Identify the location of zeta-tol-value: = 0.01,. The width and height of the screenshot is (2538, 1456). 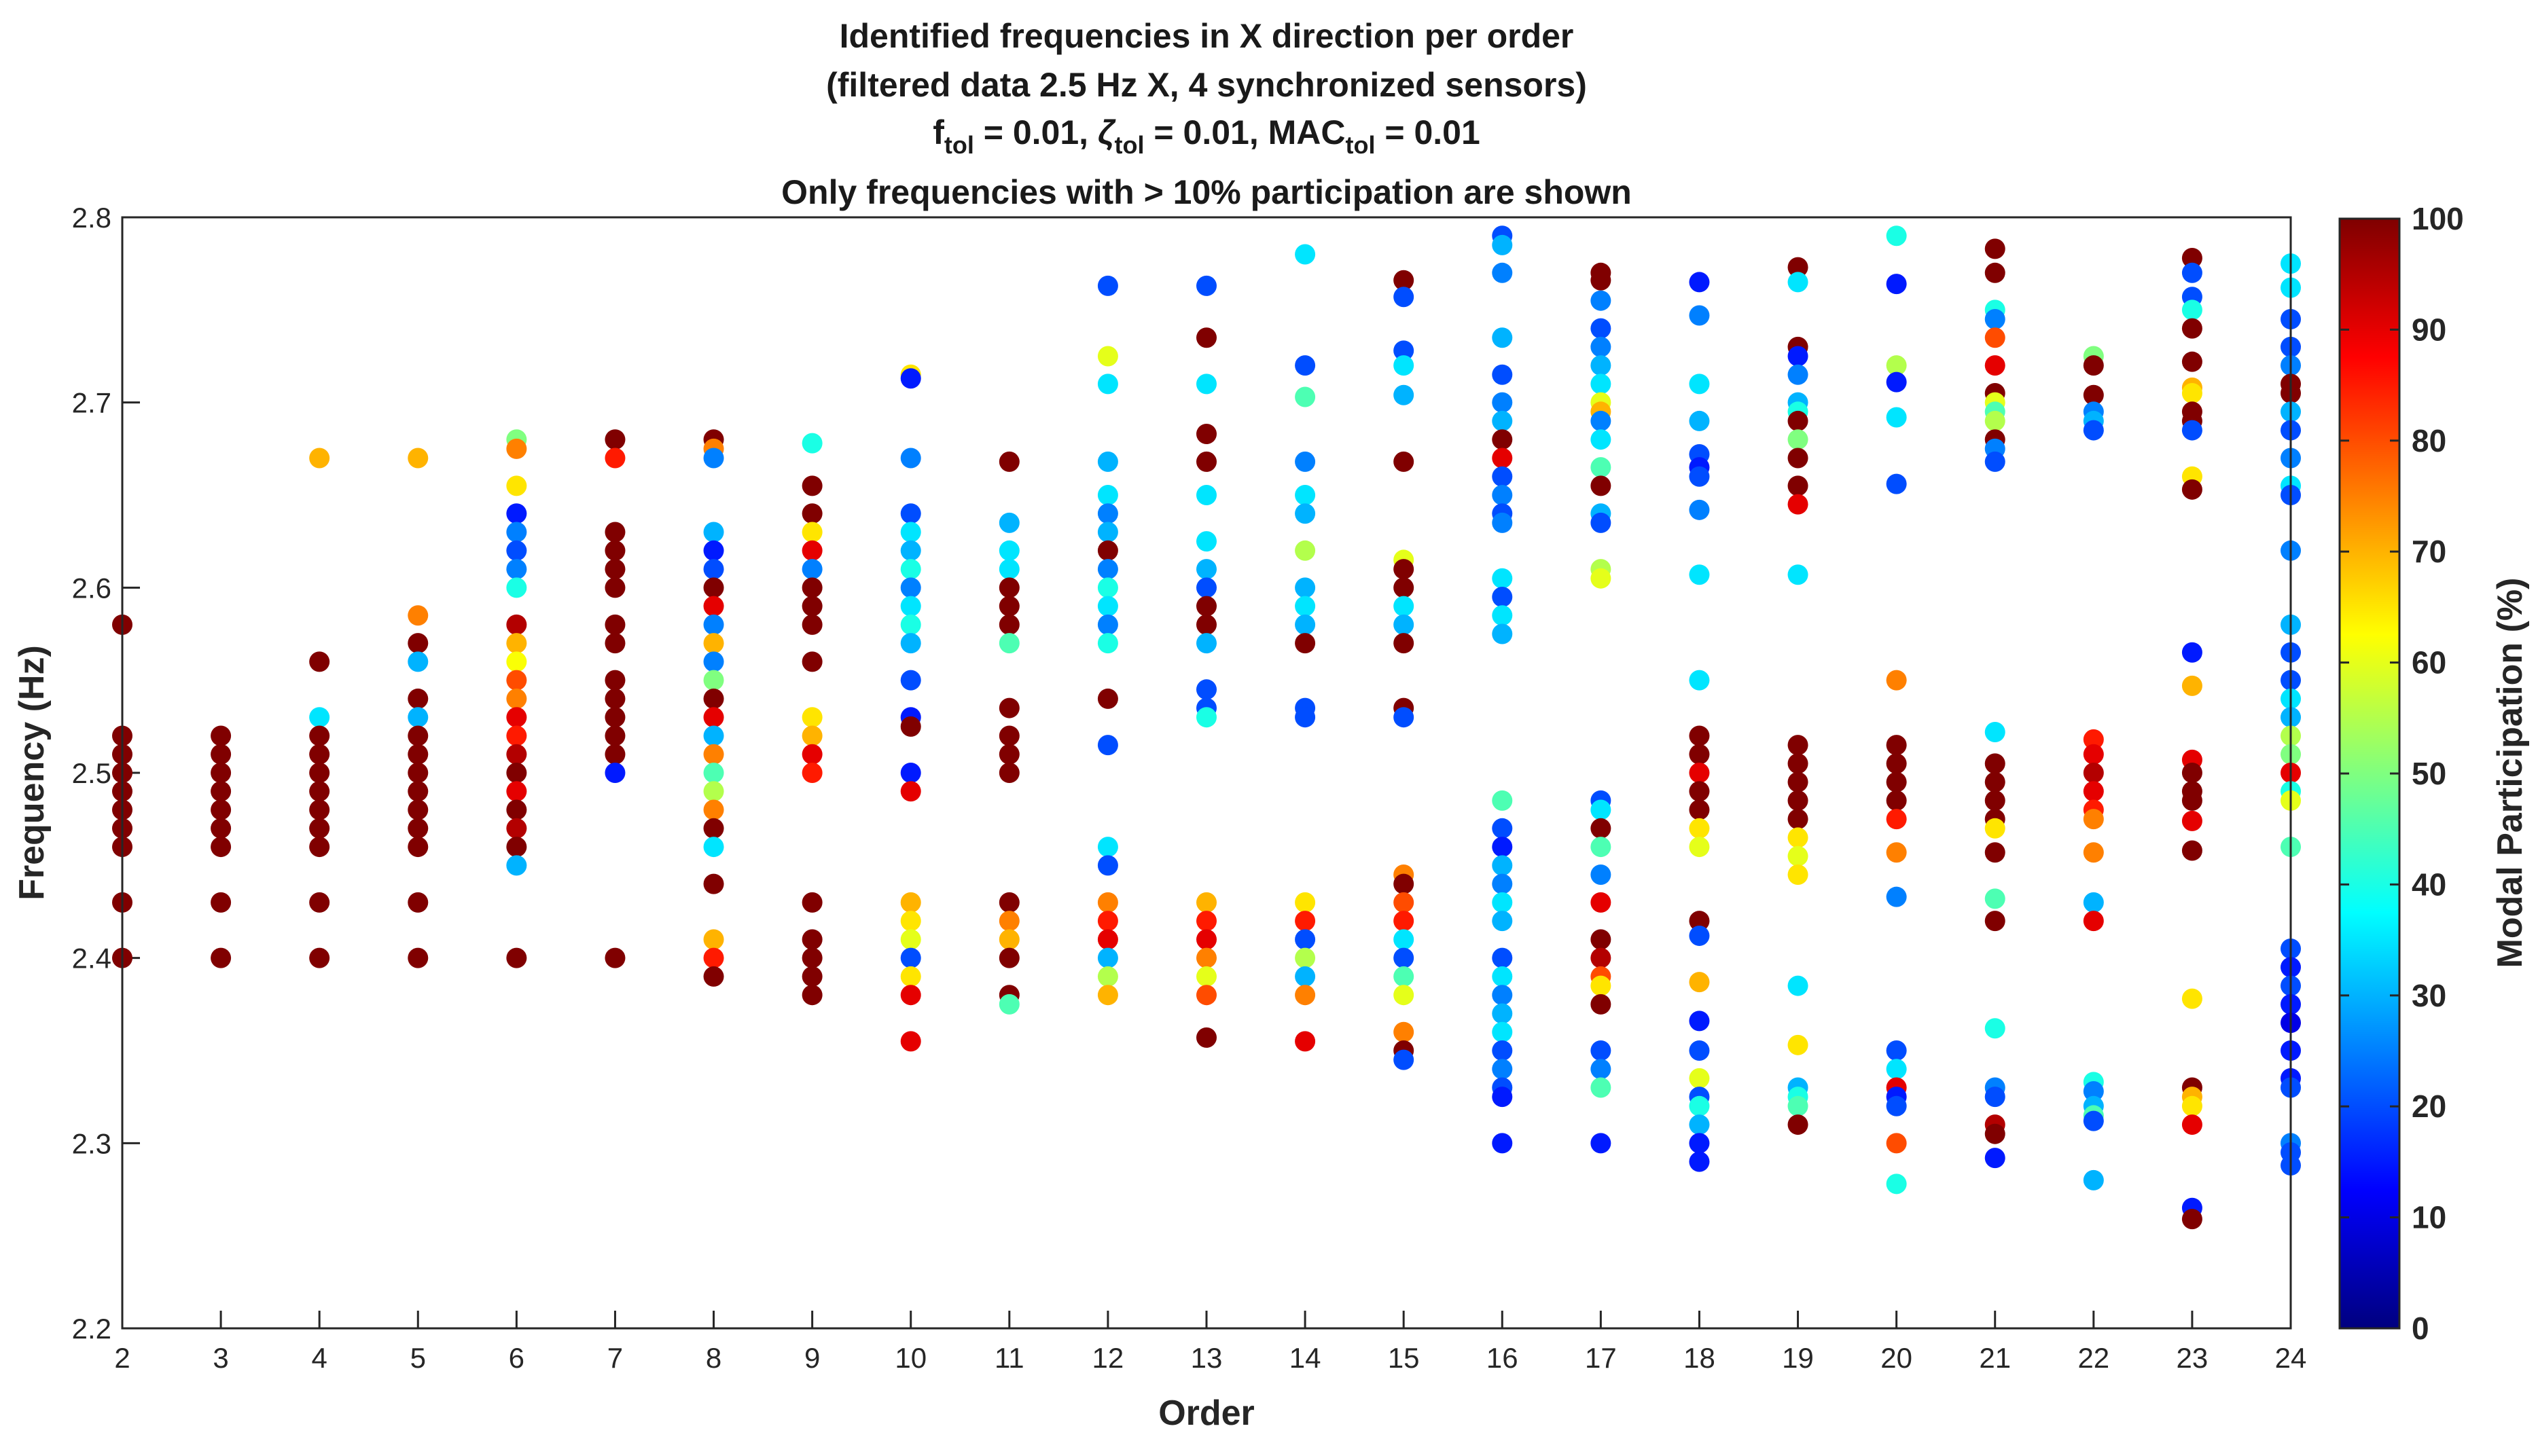
(1206, 132).